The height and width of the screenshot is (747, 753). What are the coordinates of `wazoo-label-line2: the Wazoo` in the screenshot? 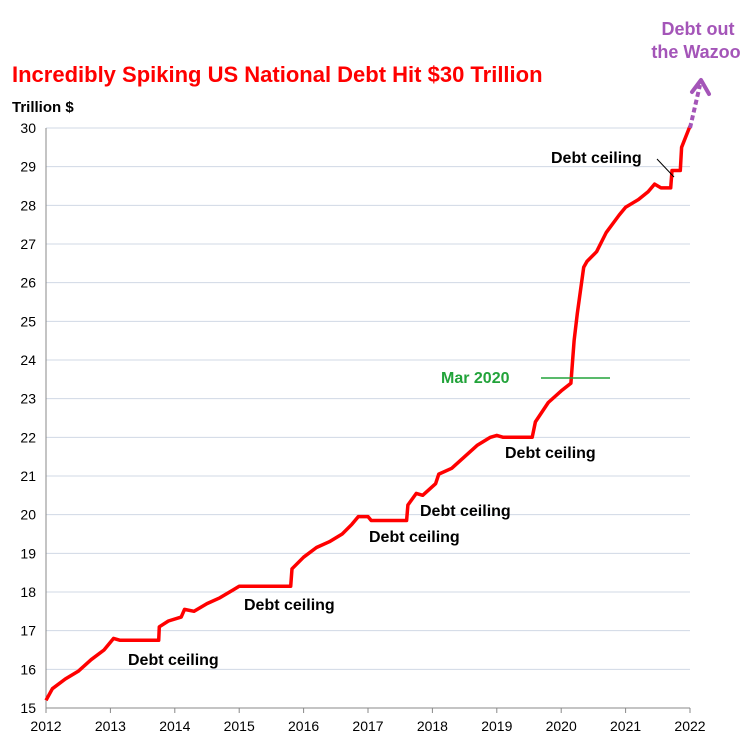 It's located at (695, 52).